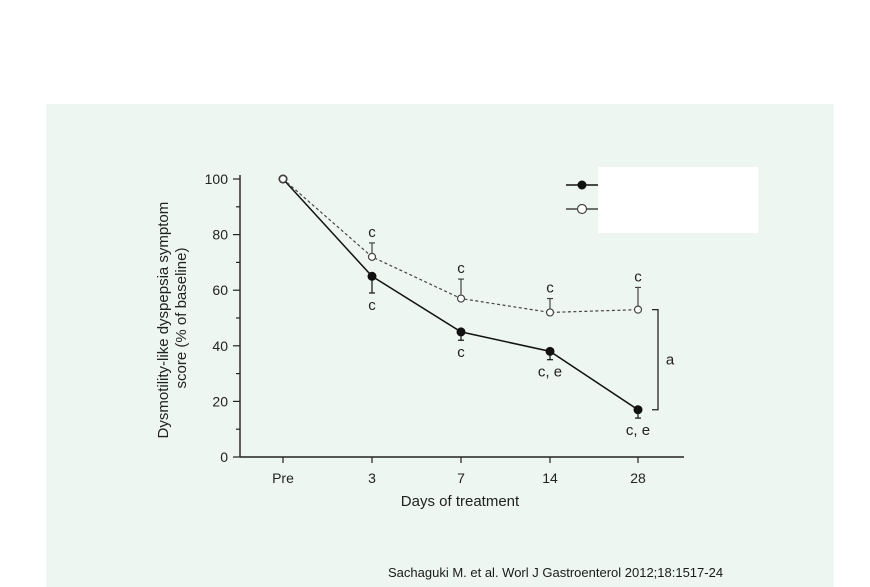  Describe the element at coordinates (220, 235) in the screenshot. I see `y-tick-label: 80` at that location.